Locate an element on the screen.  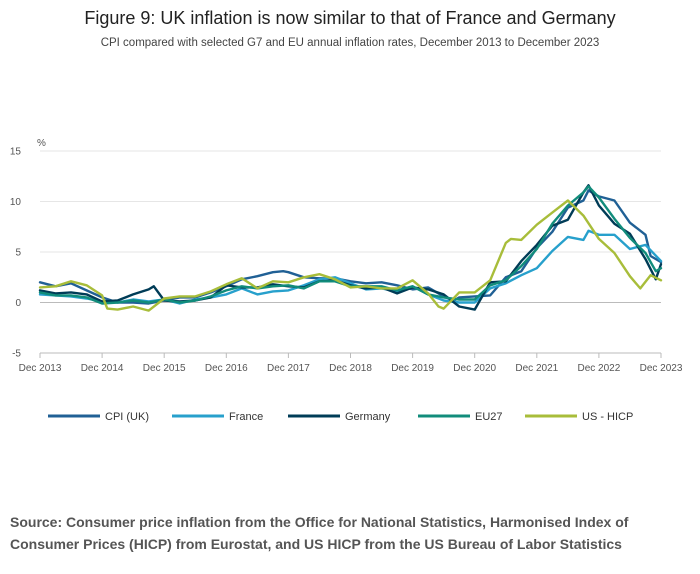
x-tick-label: Dec 2014 is located at coordinates (102, 368).